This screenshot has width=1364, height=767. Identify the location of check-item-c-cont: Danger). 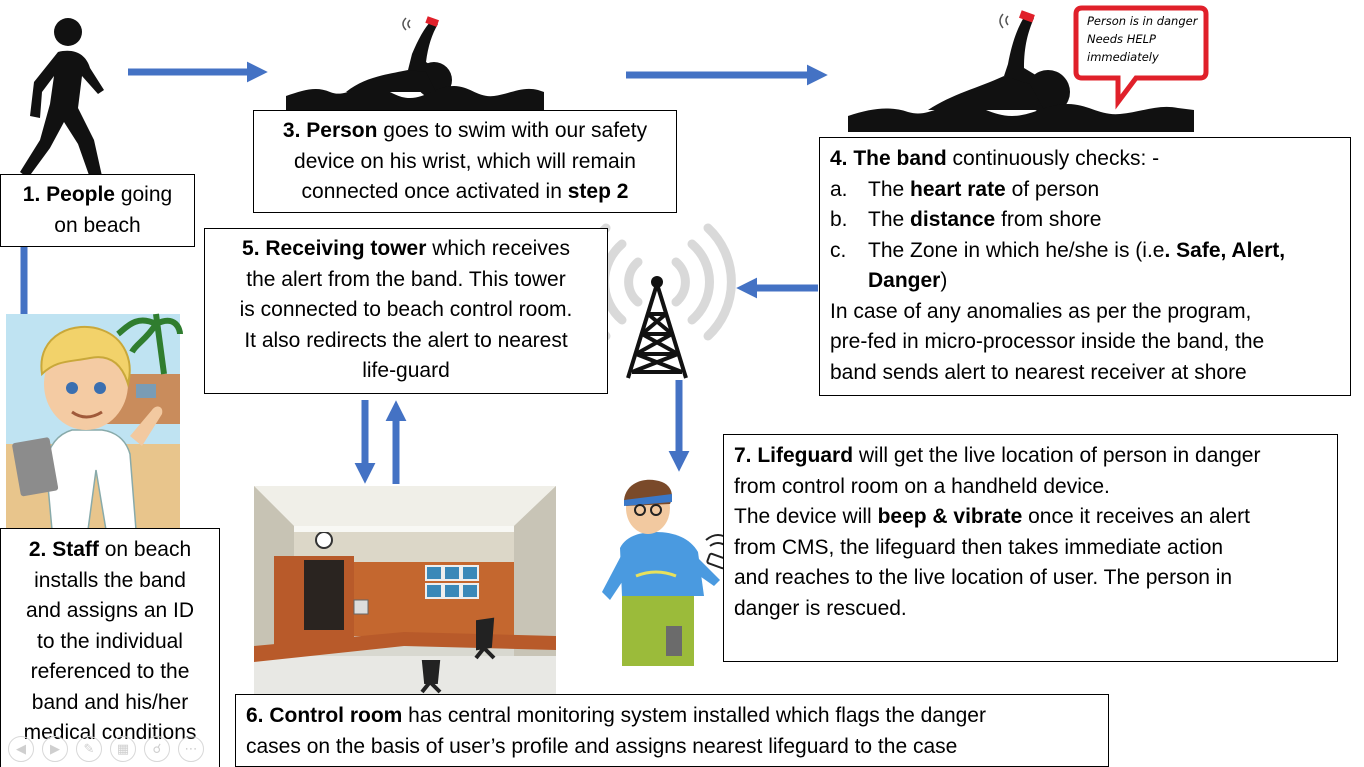
(908, 280).